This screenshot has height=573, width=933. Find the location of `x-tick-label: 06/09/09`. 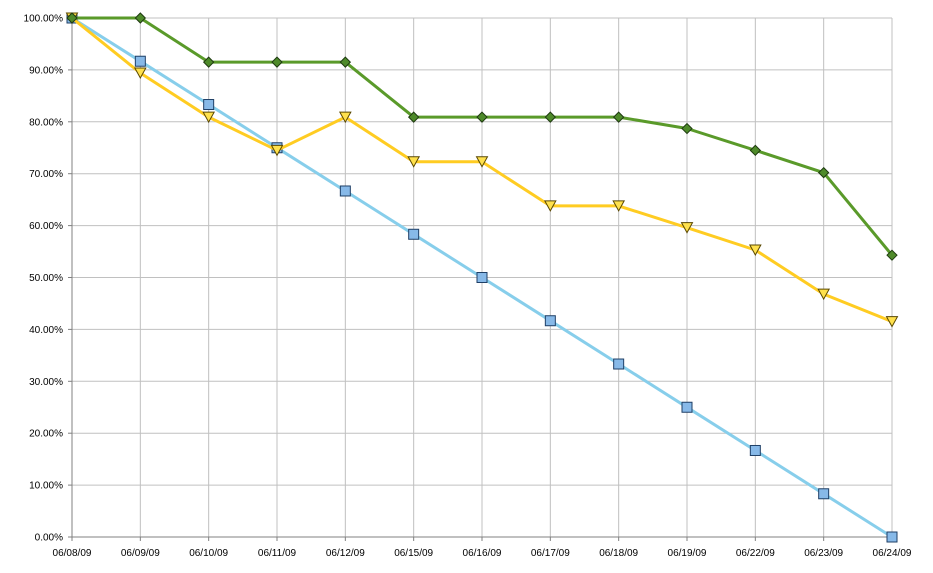

x-tick-label: 06/09/09 is located at coordinates (140, 553).